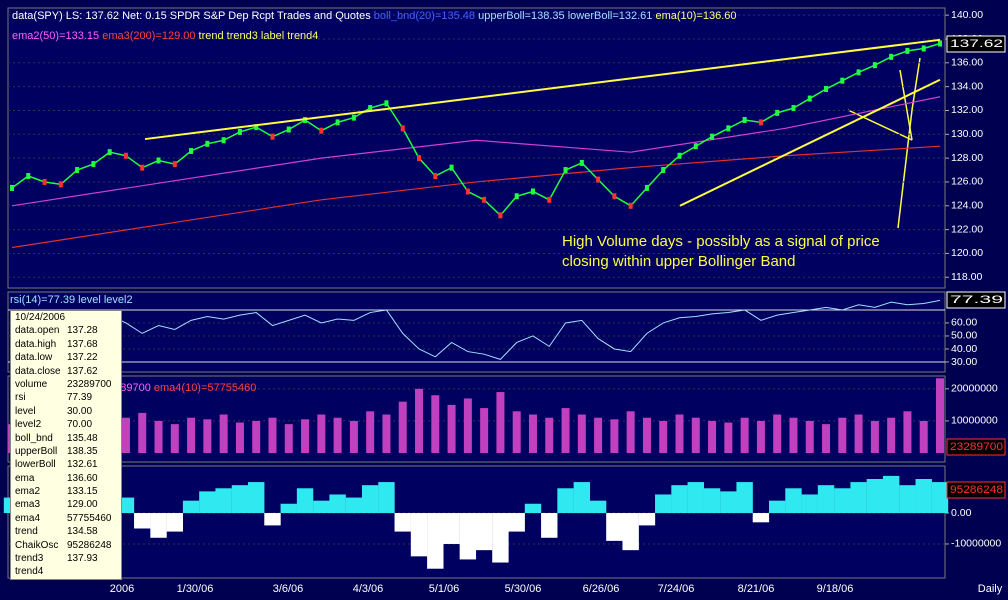  I want to click on info-row: level 30.00, so click(66, 411).